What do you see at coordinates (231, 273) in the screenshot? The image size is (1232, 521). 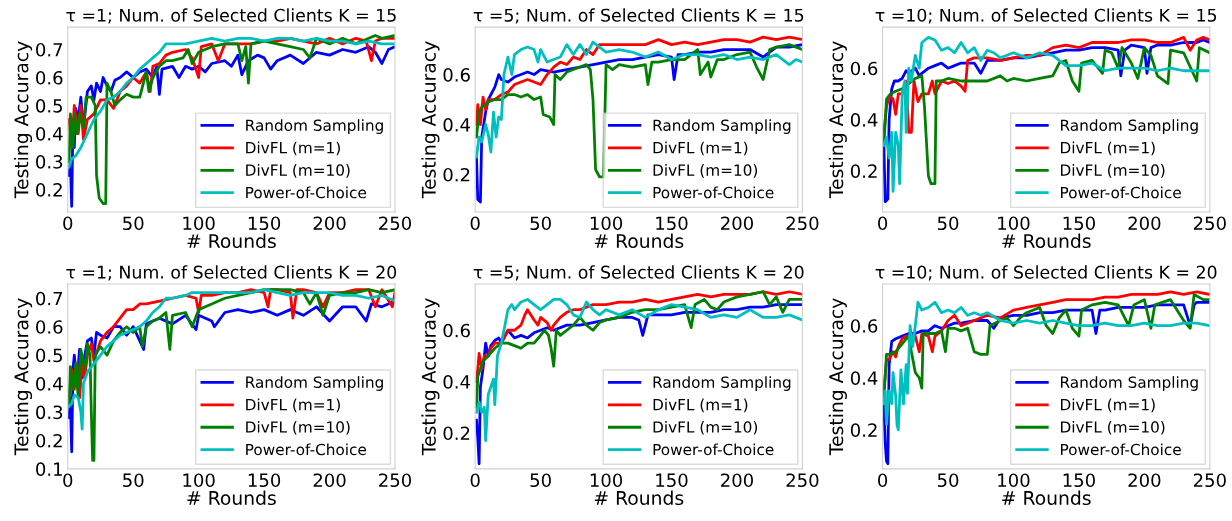 I see `chart-title: τ =1; Num. of Selected Clients K = 20` at bounding box center [231, 273].